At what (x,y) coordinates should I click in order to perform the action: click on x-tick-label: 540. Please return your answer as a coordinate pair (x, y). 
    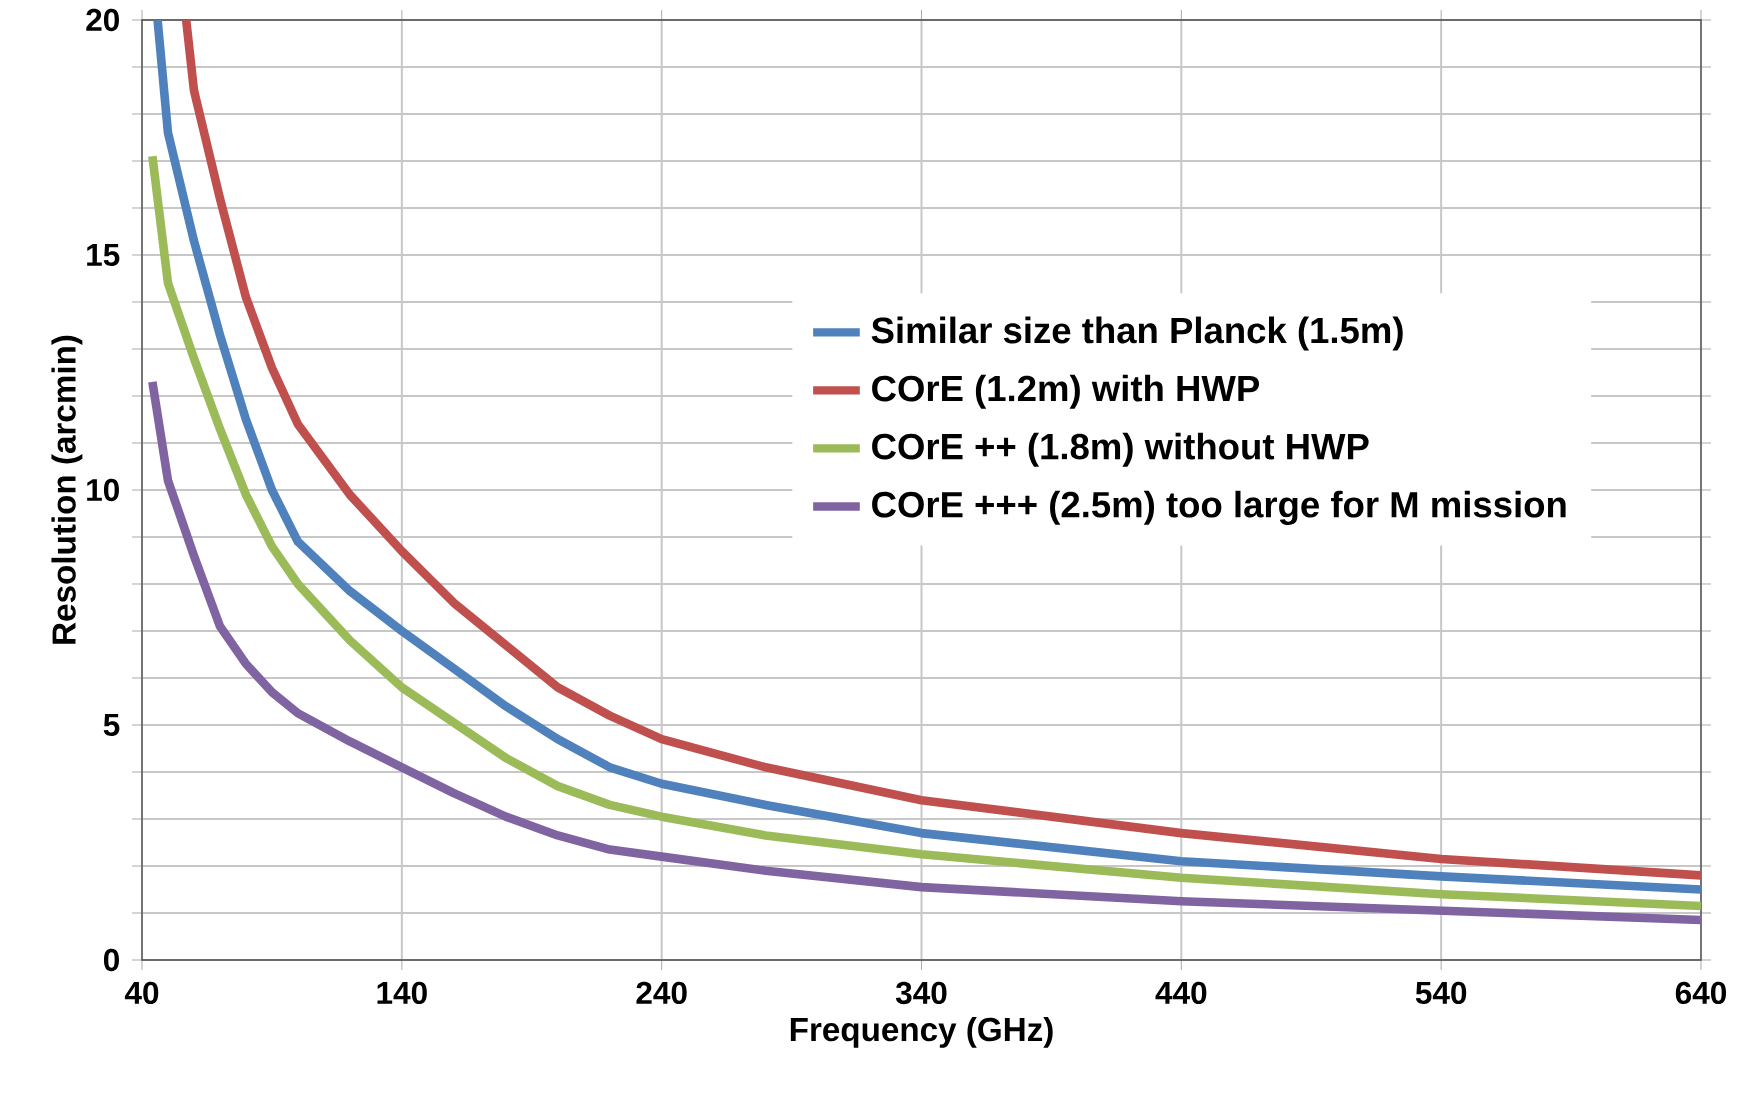
    Looking at the image, I should click on (1441, 993).